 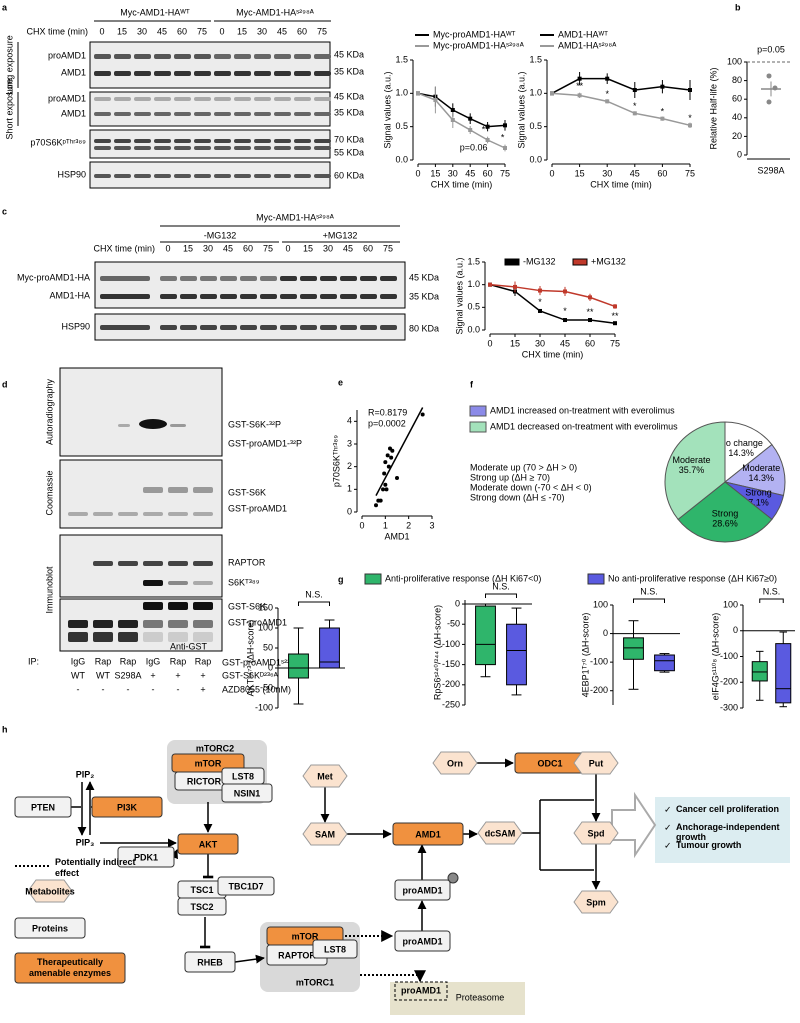 I want to click on node-label: PI3K, so click(x=127, y=807).